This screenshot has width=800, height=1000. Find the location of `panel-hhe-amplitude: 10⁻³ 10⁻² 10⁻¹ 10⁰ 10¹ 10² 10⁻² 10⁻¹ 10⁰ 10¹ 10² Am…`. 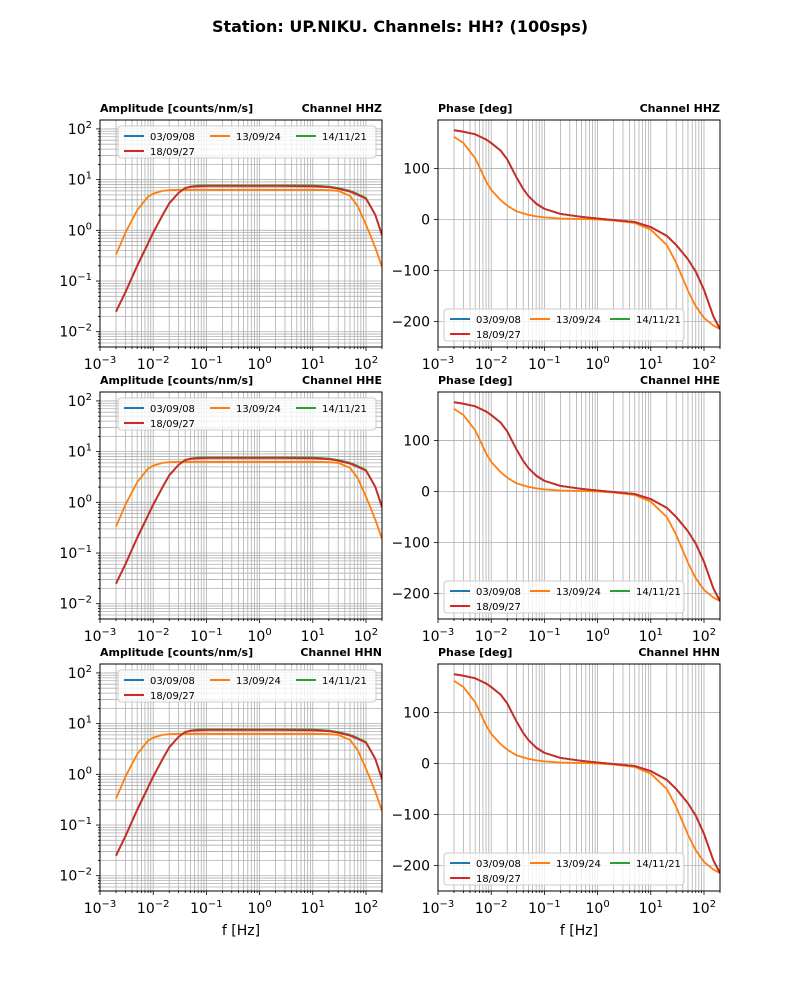

panel-hhe-amplitude: 10⁻³ 10⁻² 10⁻¹ 10⁰ 10¹ 10² 10⁻² 10⁻¹ 10⁰ 10¹ 10² Am… is located at coordinates (221, 509).